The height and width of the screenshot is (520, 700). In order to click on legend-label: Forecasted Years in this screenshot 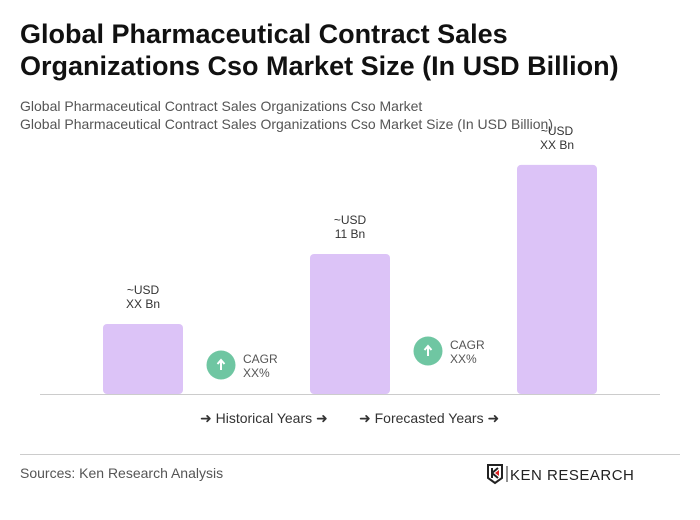, I will do `click(429, 418)`.